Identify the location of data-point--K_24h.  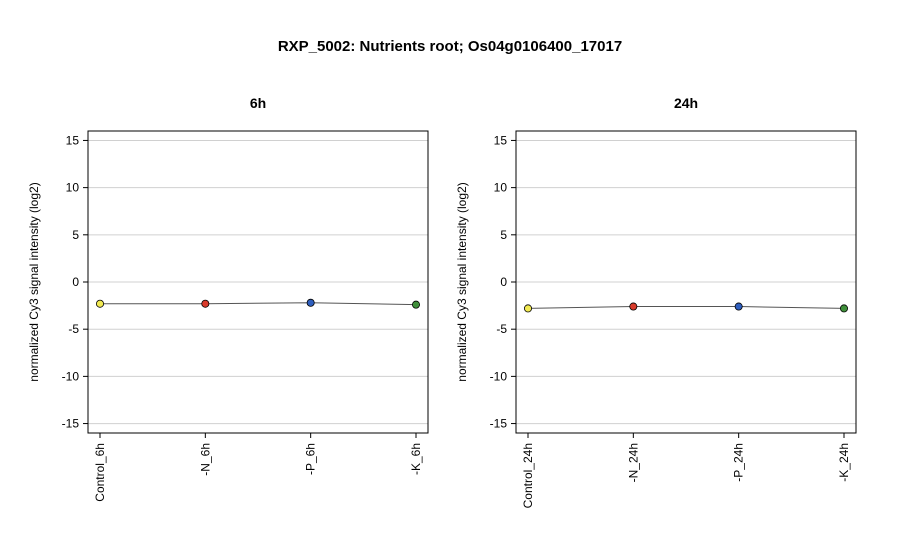
(844, 308).